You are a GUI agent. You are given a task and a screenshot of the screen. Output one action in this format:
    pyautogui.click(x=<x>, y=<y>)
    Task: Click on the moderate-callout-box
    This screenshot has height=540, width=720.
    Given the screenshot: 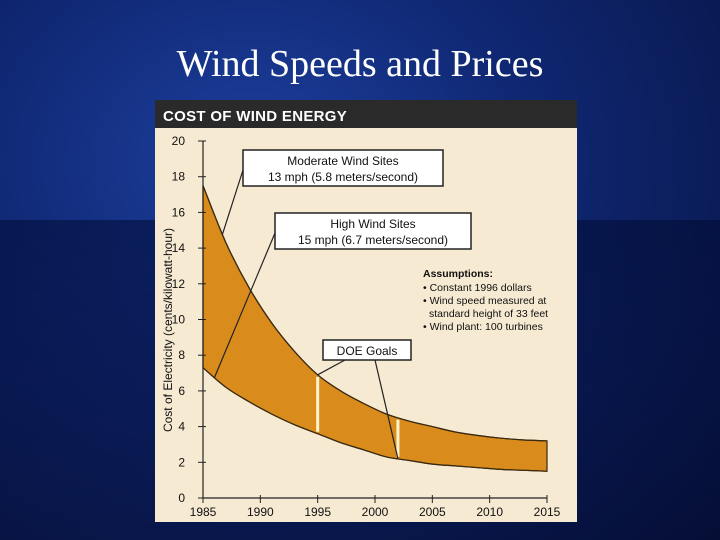 What is the action you would take?
    pyautogui.click(x=343, y=168)
    